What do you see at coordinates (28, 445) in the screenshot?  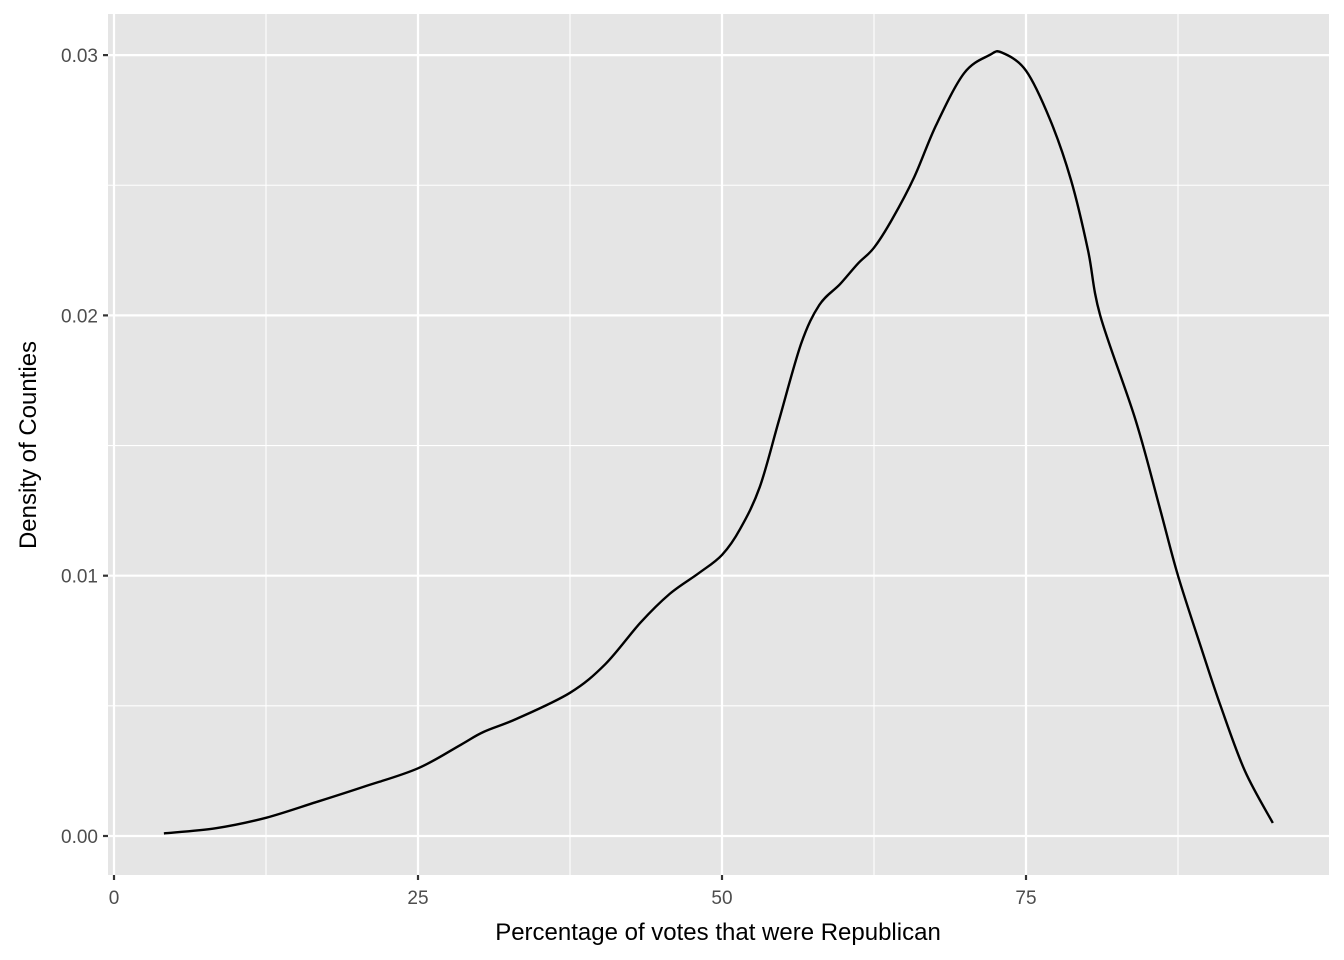 I see `y-axis-title: Density of Counties` at bounding box center [28, 445].